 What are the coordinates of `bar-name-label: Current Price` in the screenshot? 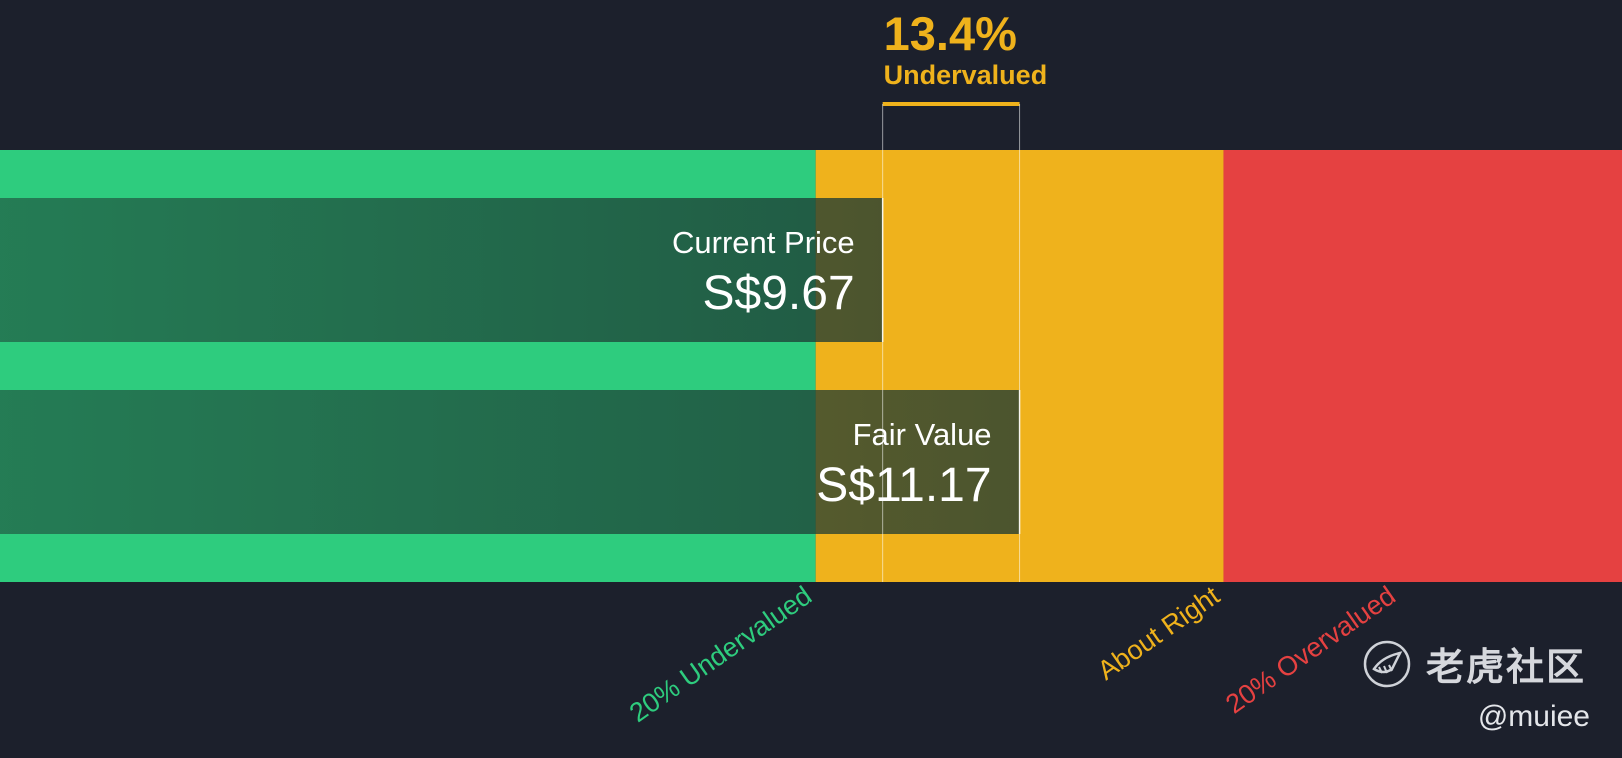 It's located at (763, 242).